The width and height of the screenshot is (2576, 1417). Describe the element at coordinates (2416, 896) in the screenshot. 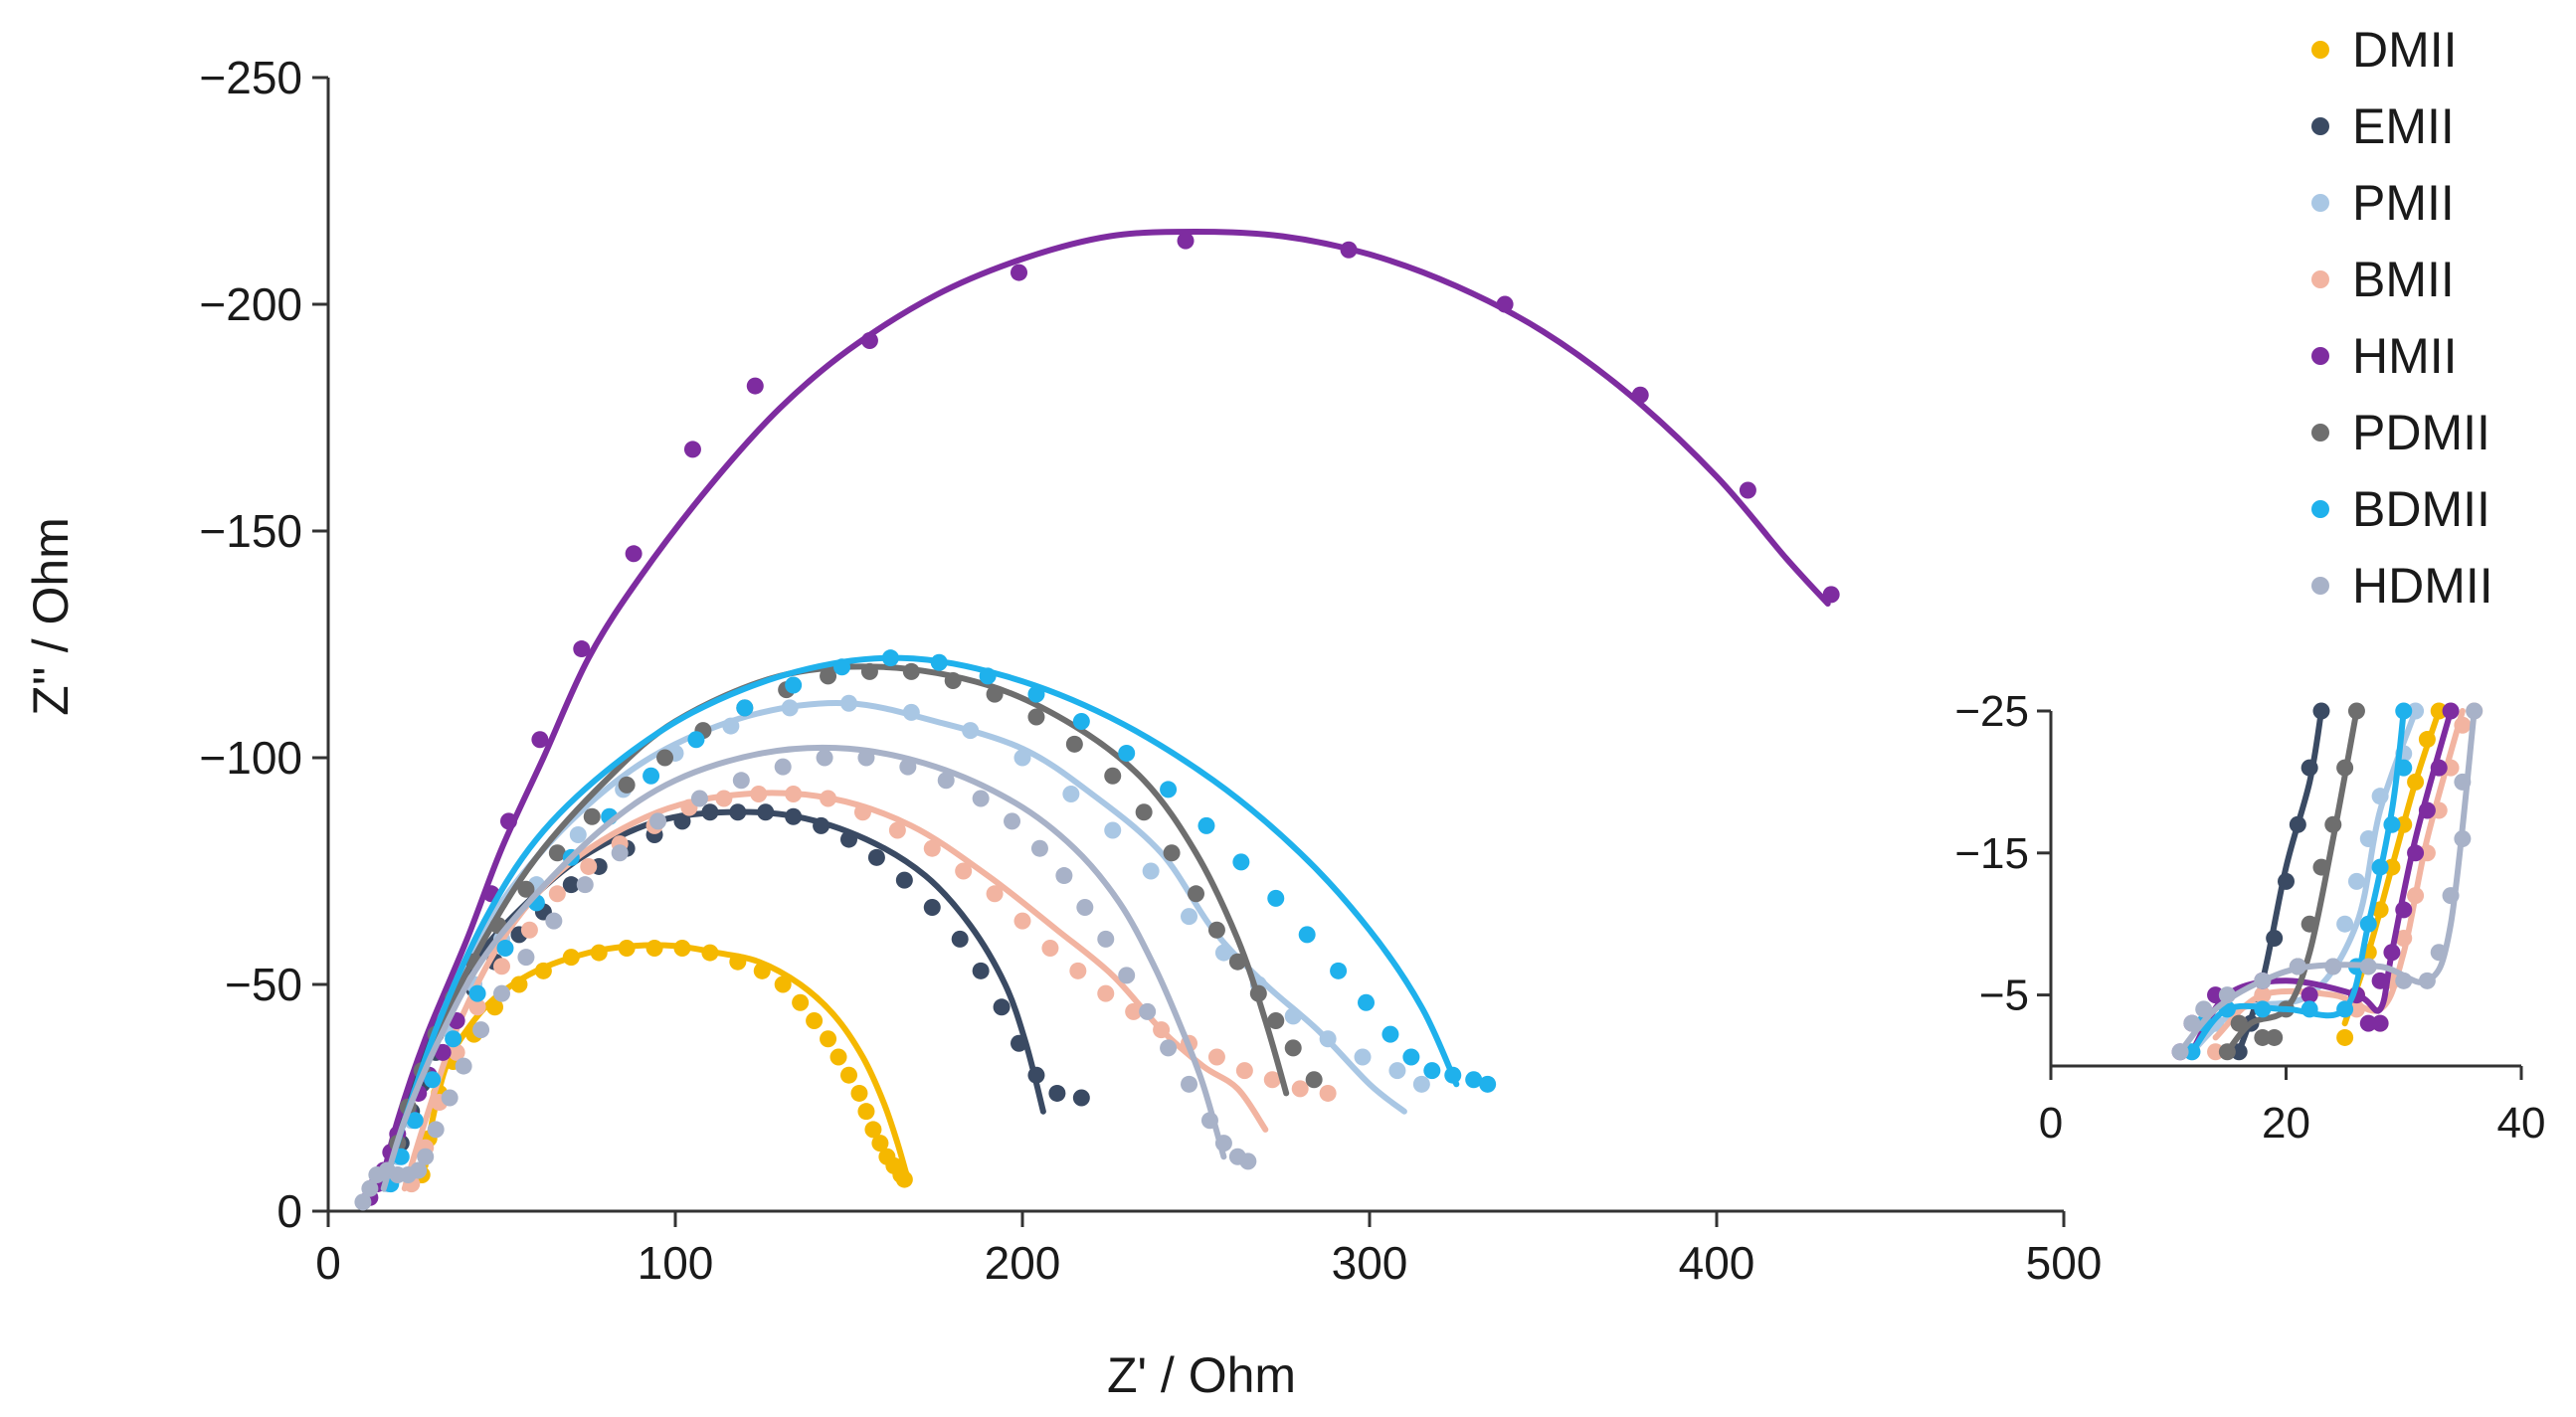

I see `inset-data-point-bmii` at that location.